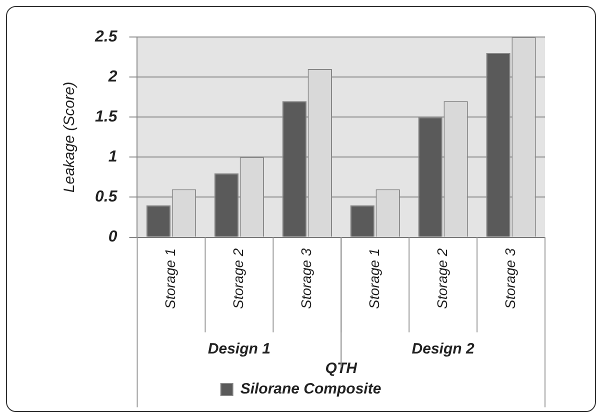 This screenshot has height=420, width=604. What do you see at coordinates (443, 349) in the screenshot?
I see `text: Design 2` at bounding box center [443, 349].